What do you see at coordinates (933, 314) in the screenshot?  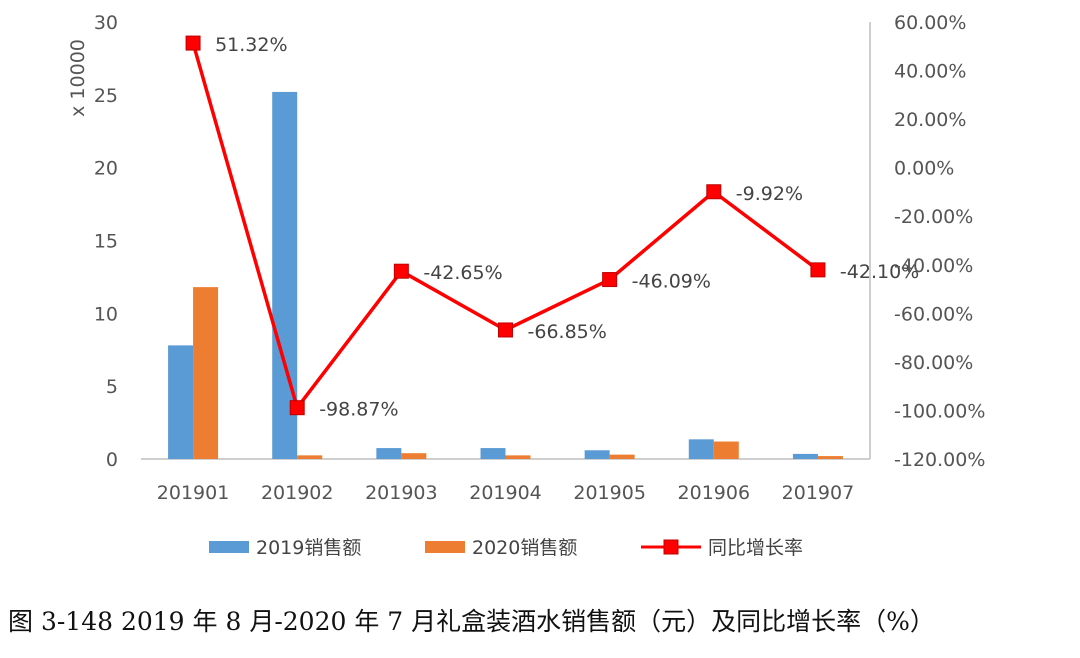 I see `y2-tick-label: -60.00%` at bounding box center [933, 314].